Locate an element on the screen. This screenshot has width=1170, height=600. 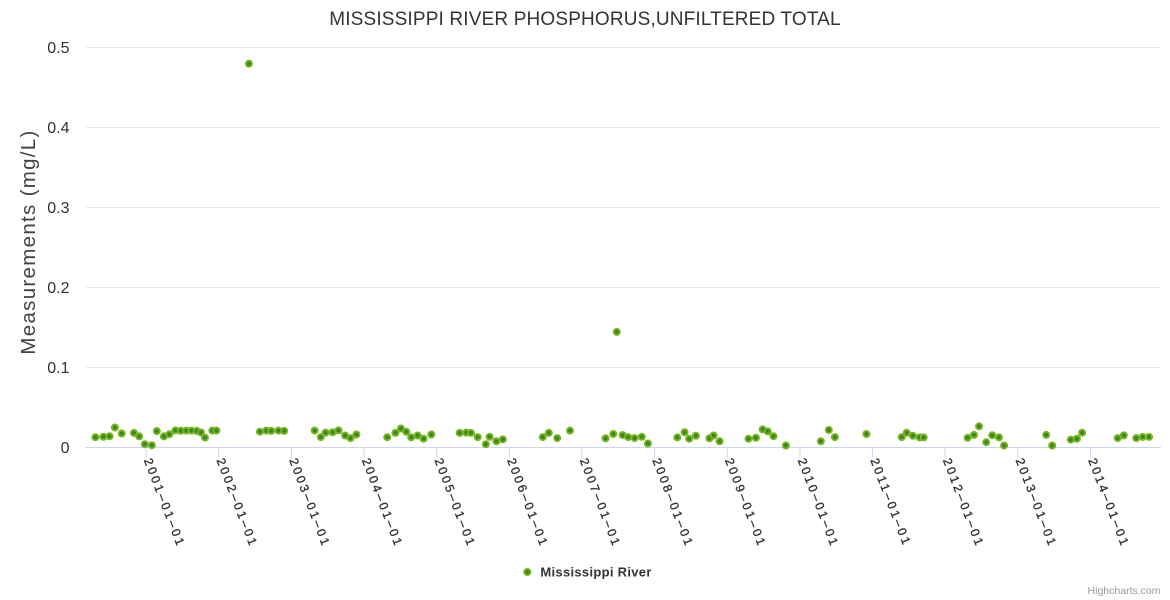
svg-text: 0 is located at coordinates (65, 448).